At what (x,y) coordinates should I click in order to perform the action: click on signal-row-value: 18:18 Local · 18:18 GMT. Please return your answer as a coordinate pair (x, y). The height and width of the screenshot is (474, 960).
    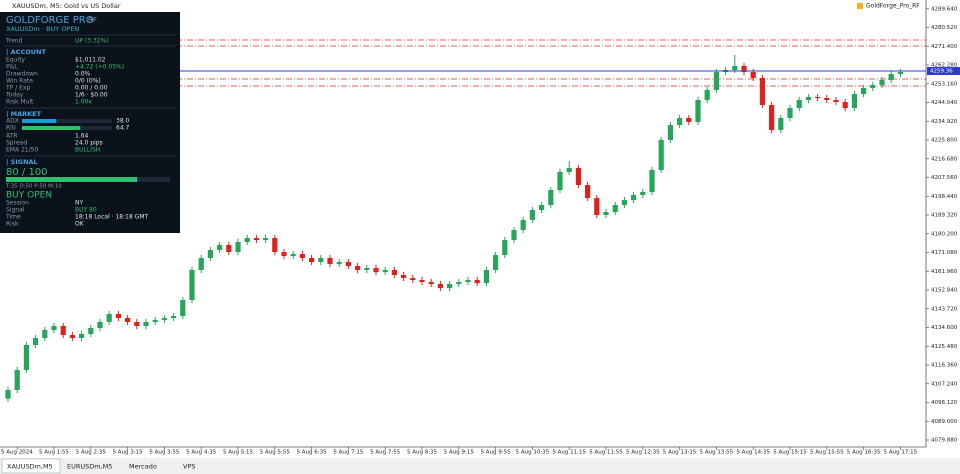
    Looking at the image, I should click on (111, 217).